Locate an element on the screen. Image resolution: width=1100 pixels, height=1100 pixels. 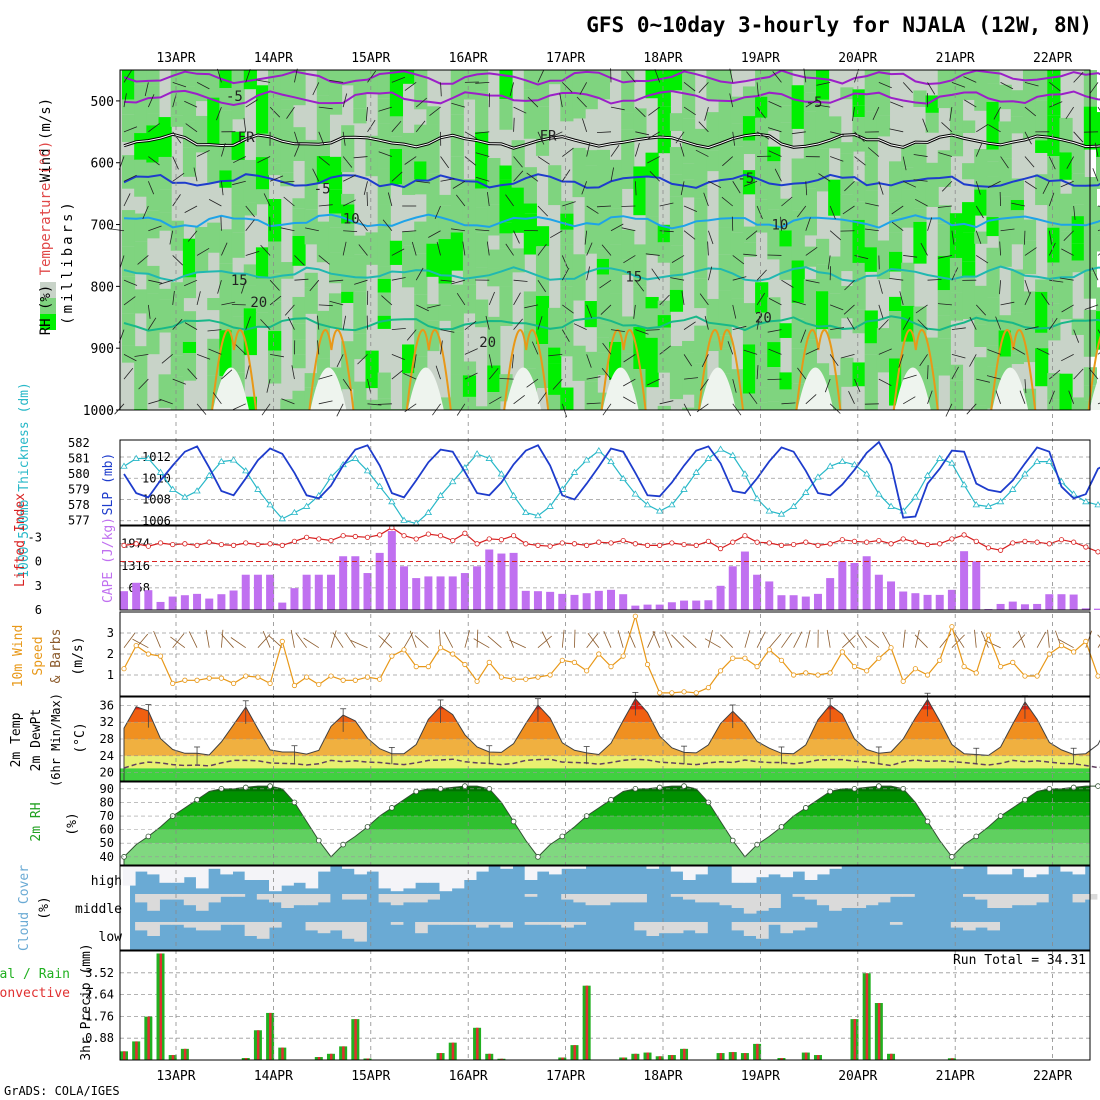
cloud-row-label-middle: middle is located at coordinates (98, 909).